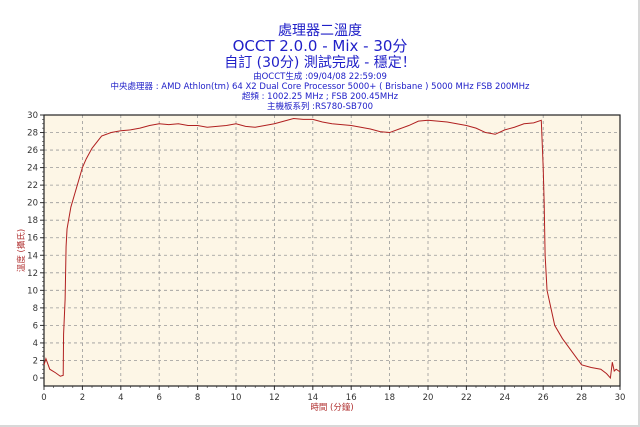  What do you see at coordinates (312, 398) in the screenshot?
I see `x-tick-label: 14` at bounding box center [312, 398].